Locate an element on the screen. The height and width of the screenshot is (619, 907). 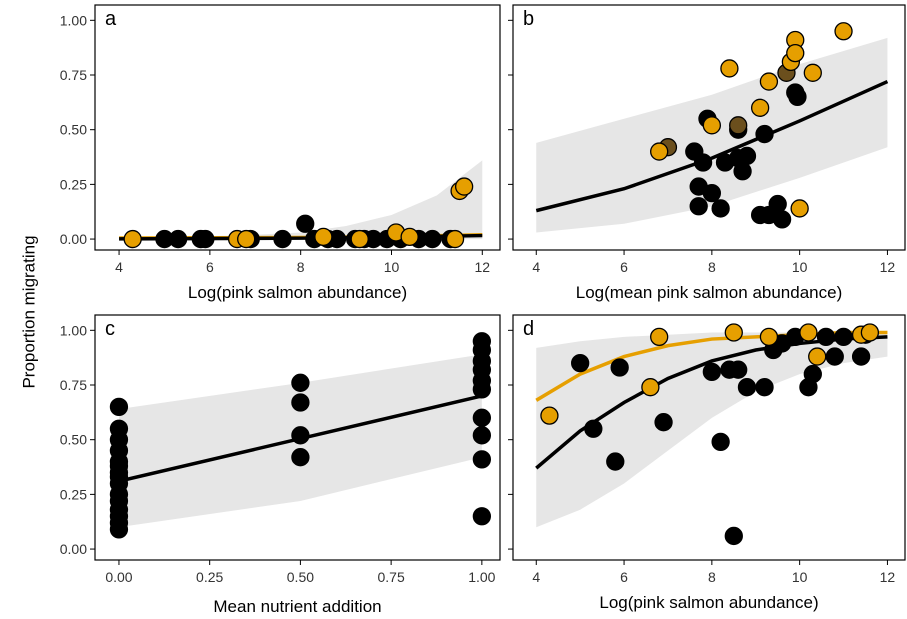
y-tick-label: 0.50 is located at coordinates (73, 130).